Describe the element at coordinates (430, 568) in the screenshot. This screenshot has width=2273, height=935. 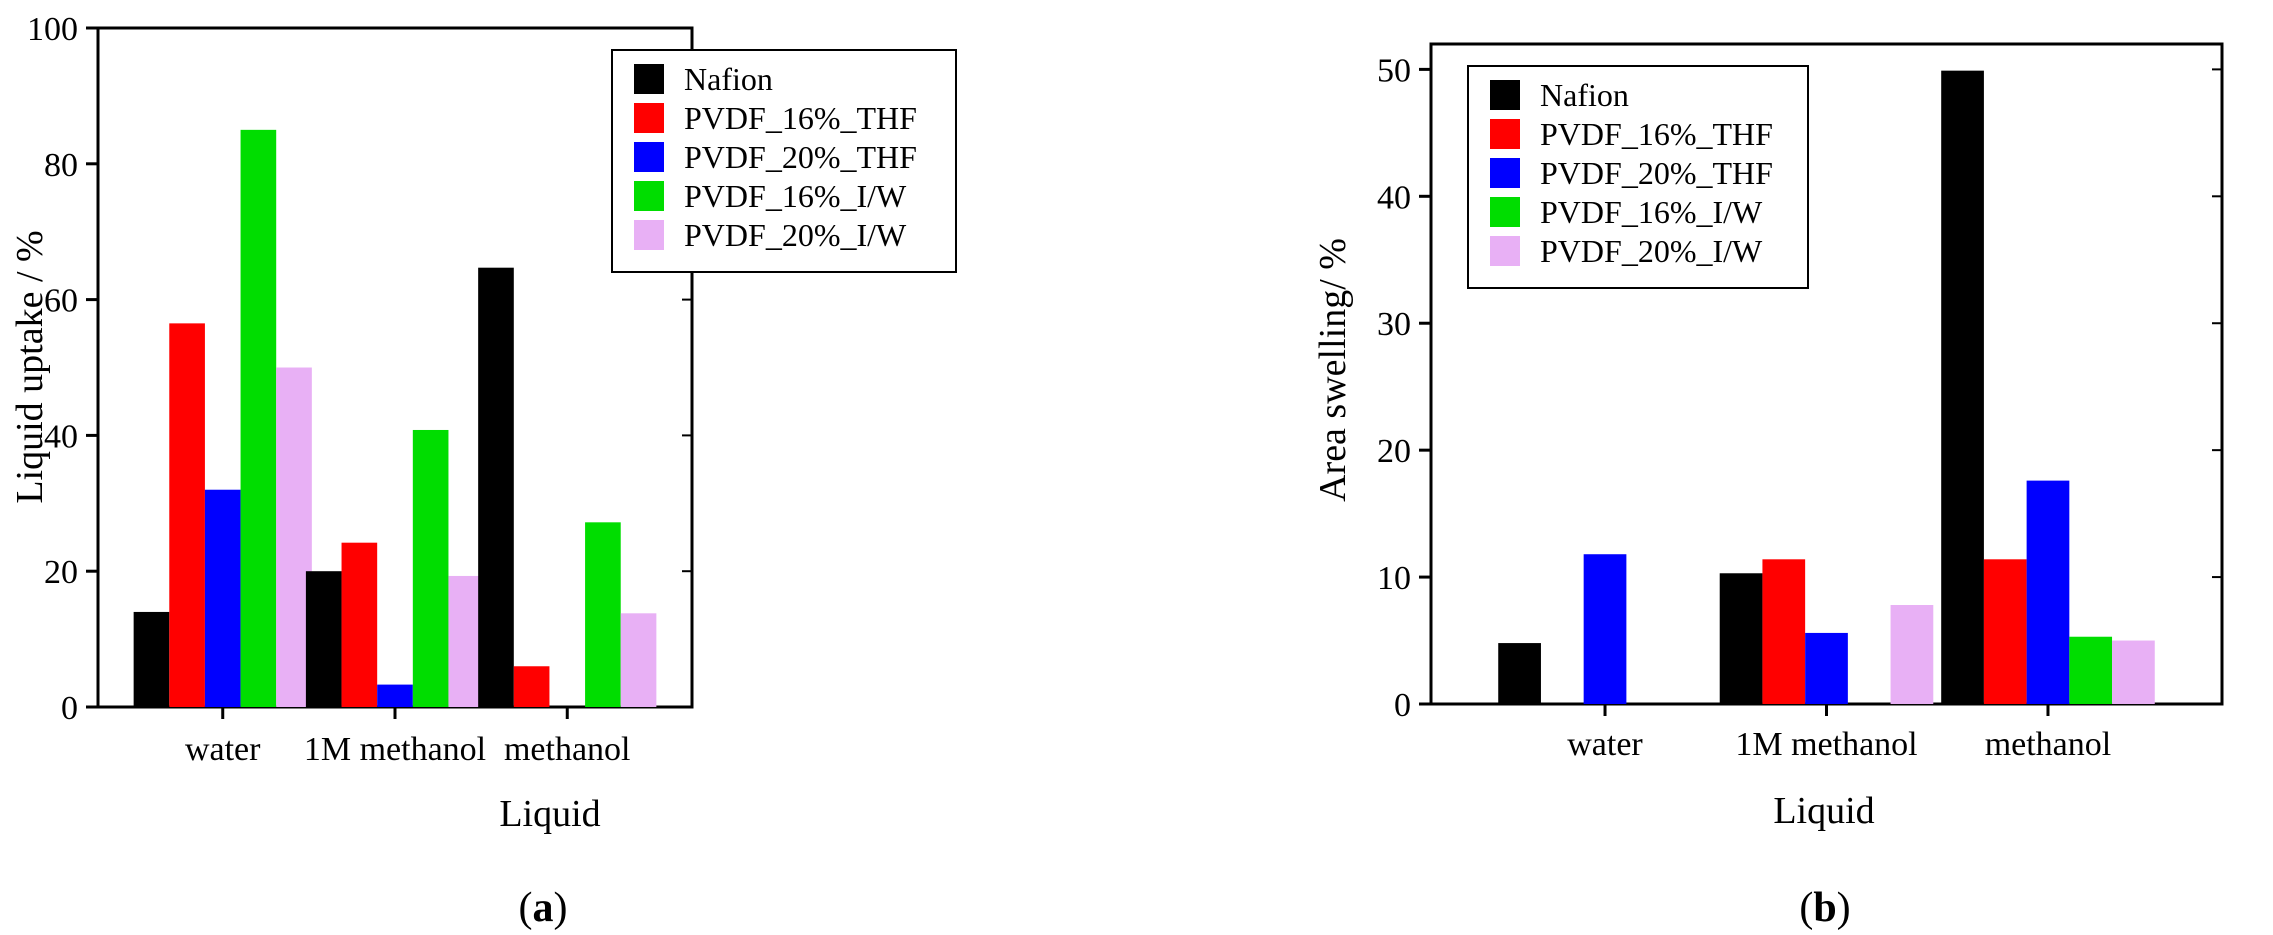
I see `bar-pvdf-16-i-w-1m-methanol` at that location.